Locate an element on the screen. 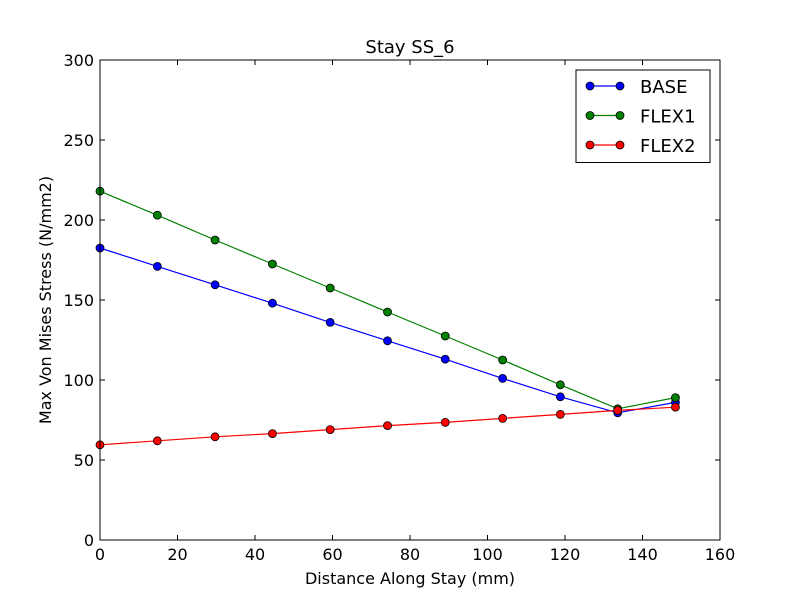 The image size is (800, 604). y-tick-label: 250 is located at coordinates (78, 140).